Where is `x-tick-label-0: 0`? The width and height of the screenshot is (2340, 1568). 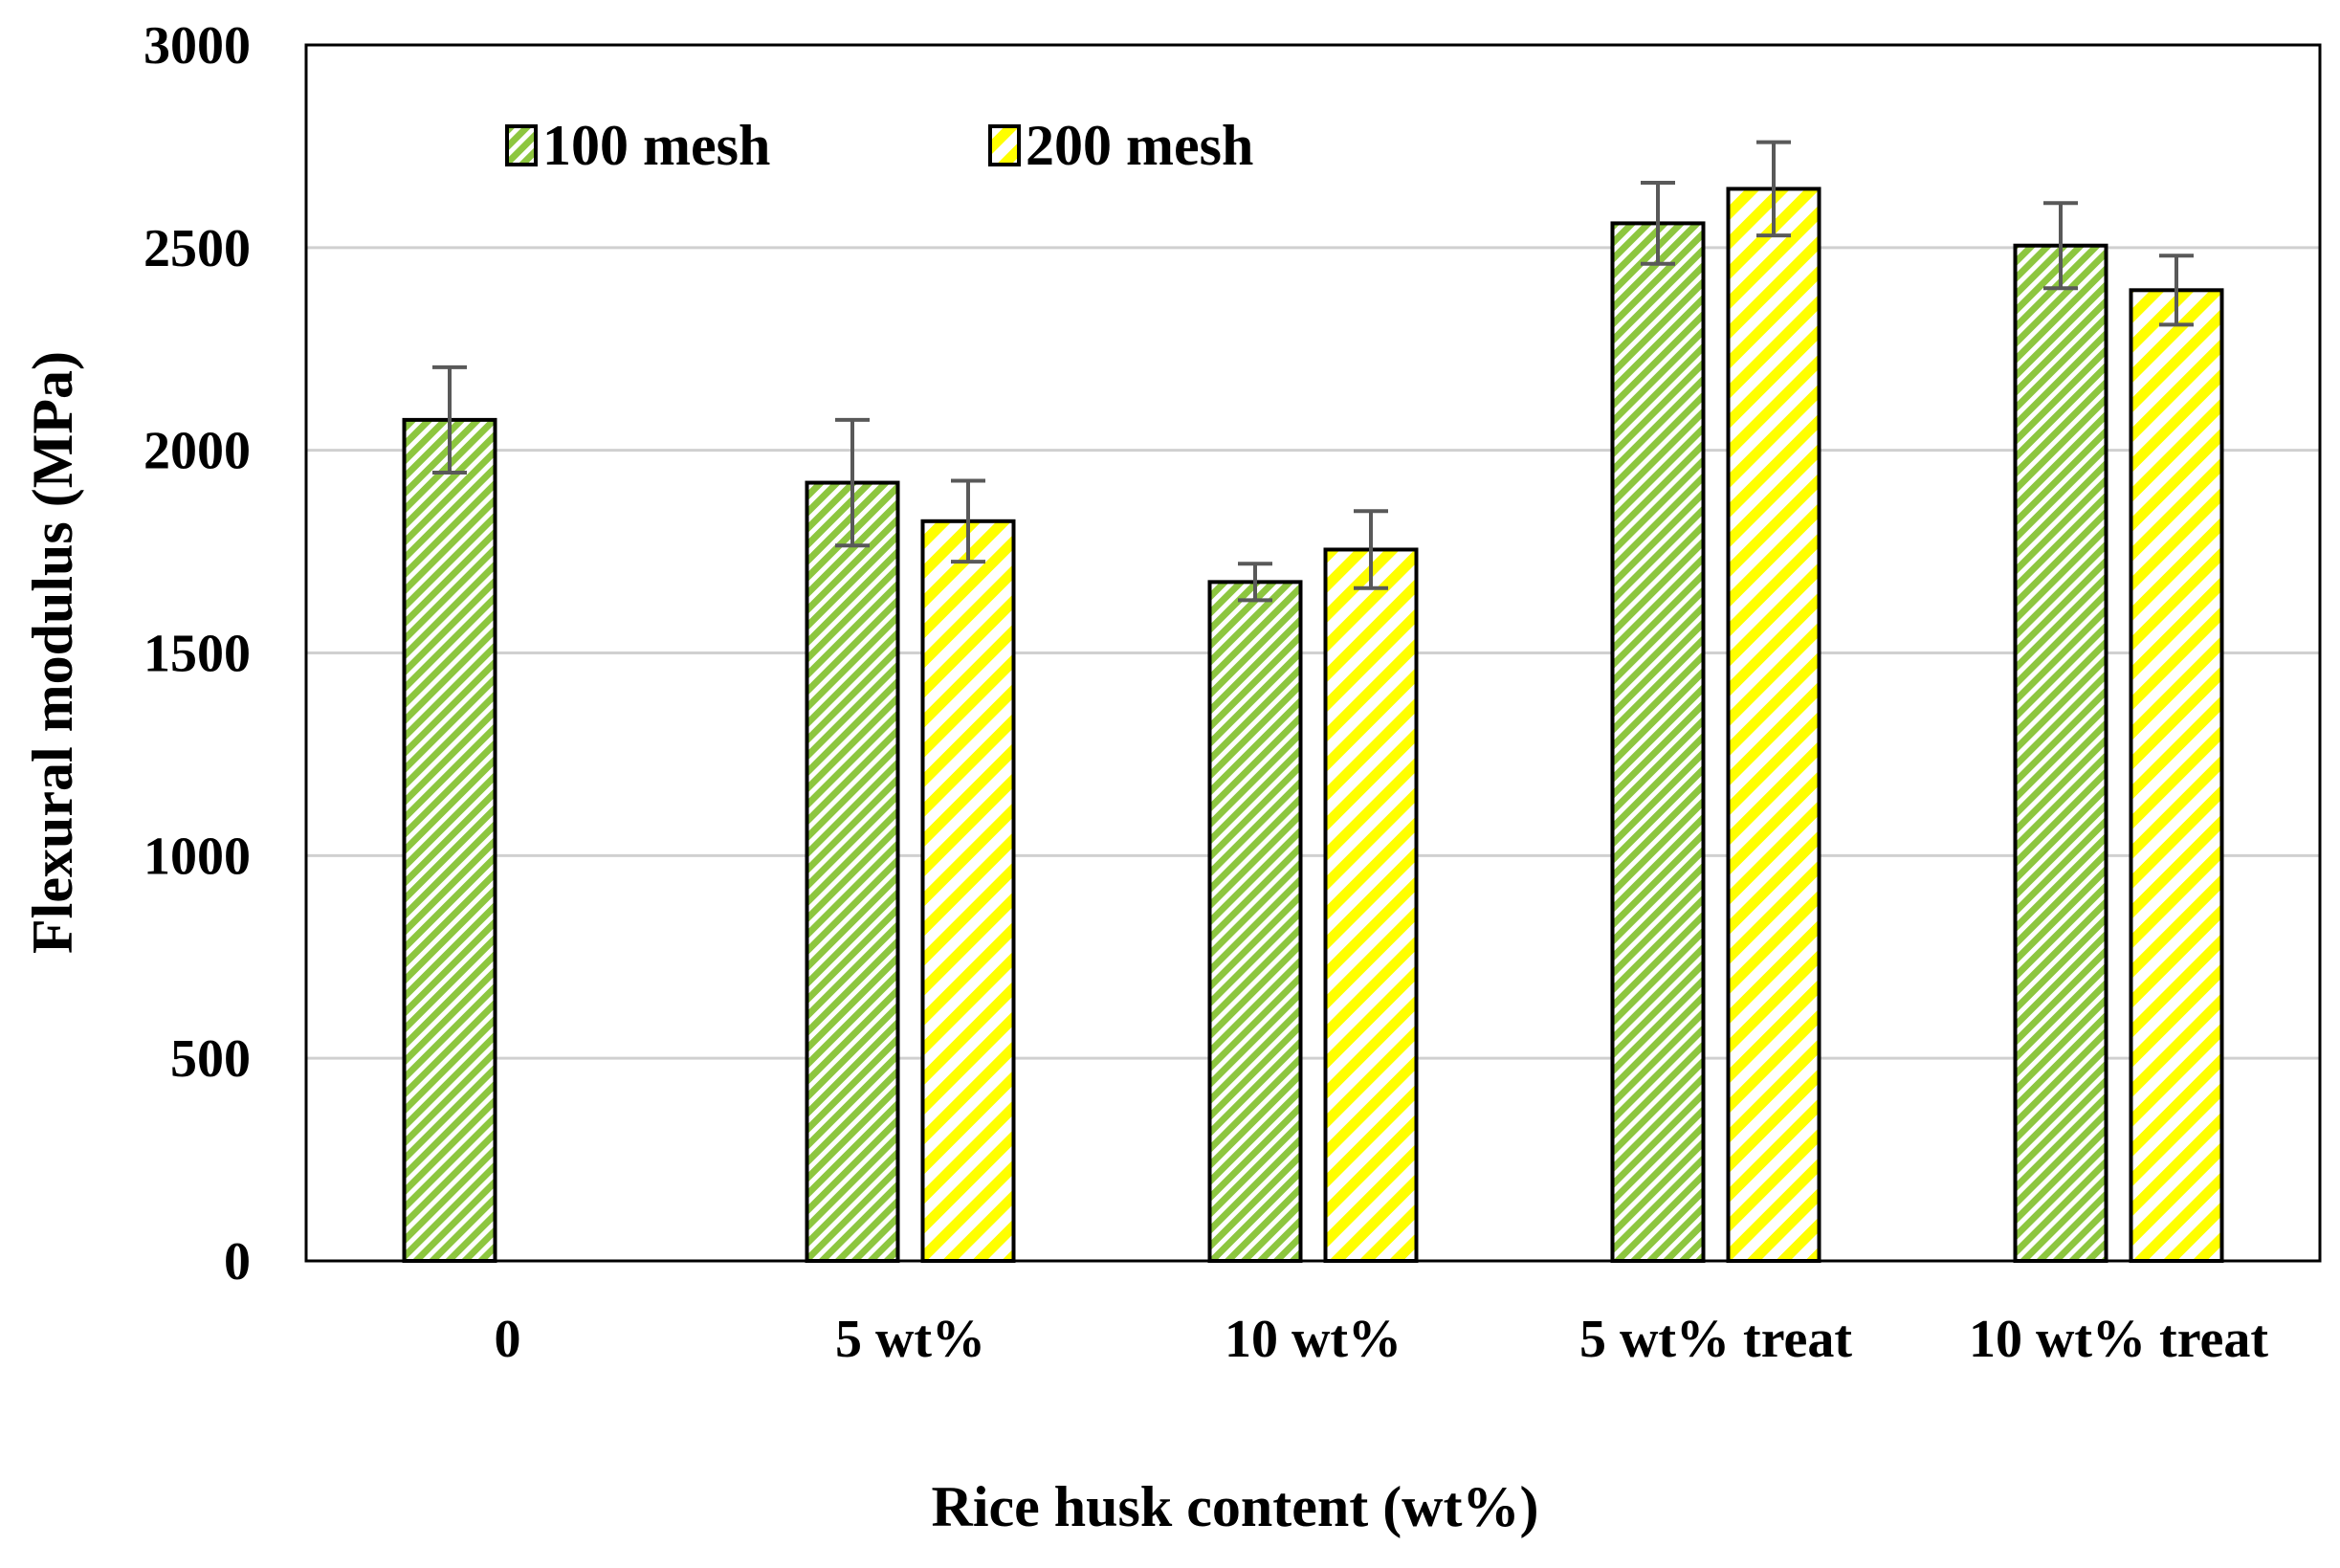
x-tick-label-0: 0 is located at coordinates (508, 1339).